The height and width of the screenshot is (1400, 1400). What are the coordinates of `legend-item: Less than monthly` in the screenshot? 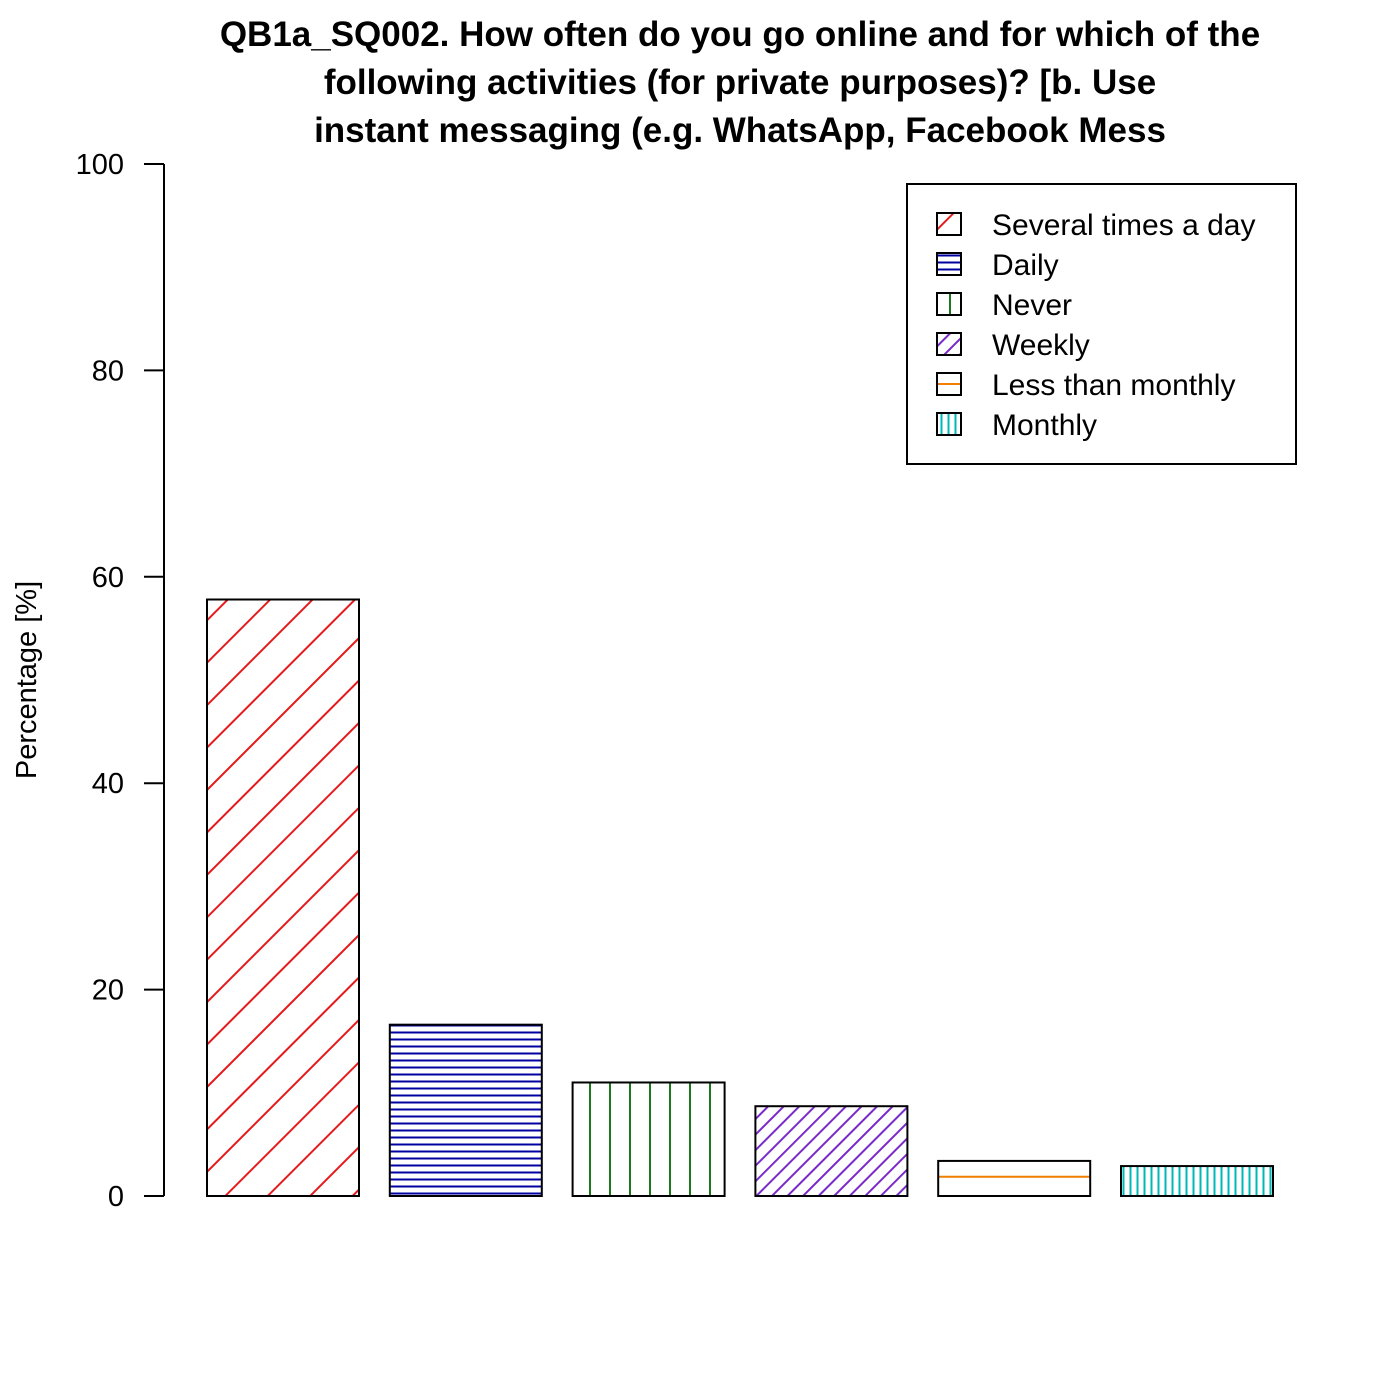 It's located at (1085, 385).